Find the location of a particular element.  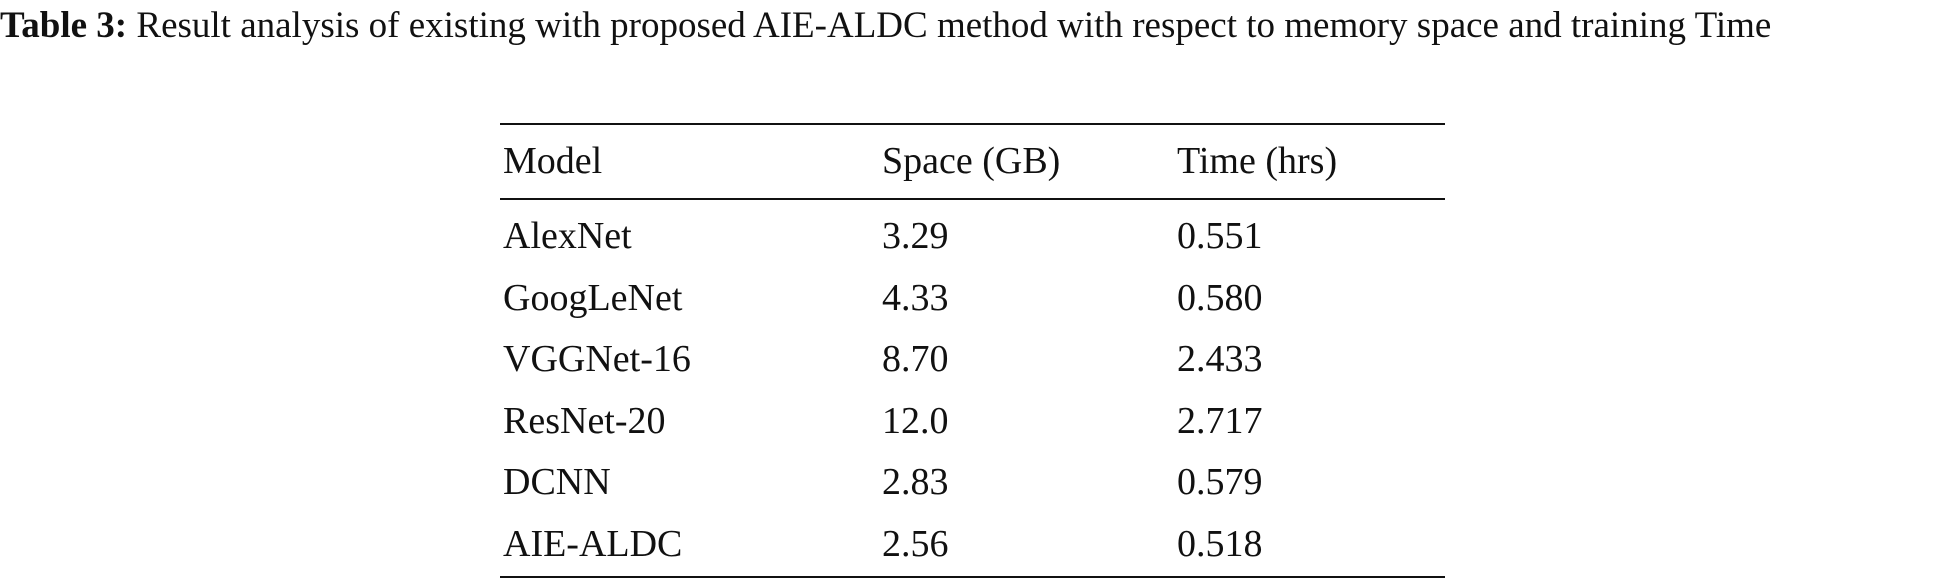

header-cell: Model is located at coordinates (553, 161).